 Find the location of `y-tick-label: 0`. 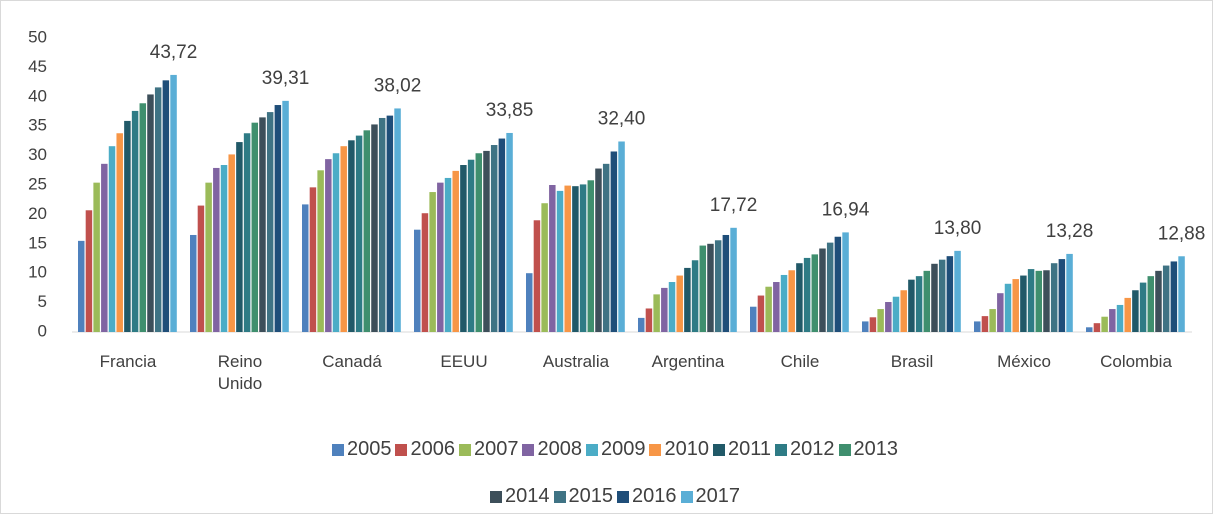

y-tick-label: 0 is located at coordinates (42, 330).